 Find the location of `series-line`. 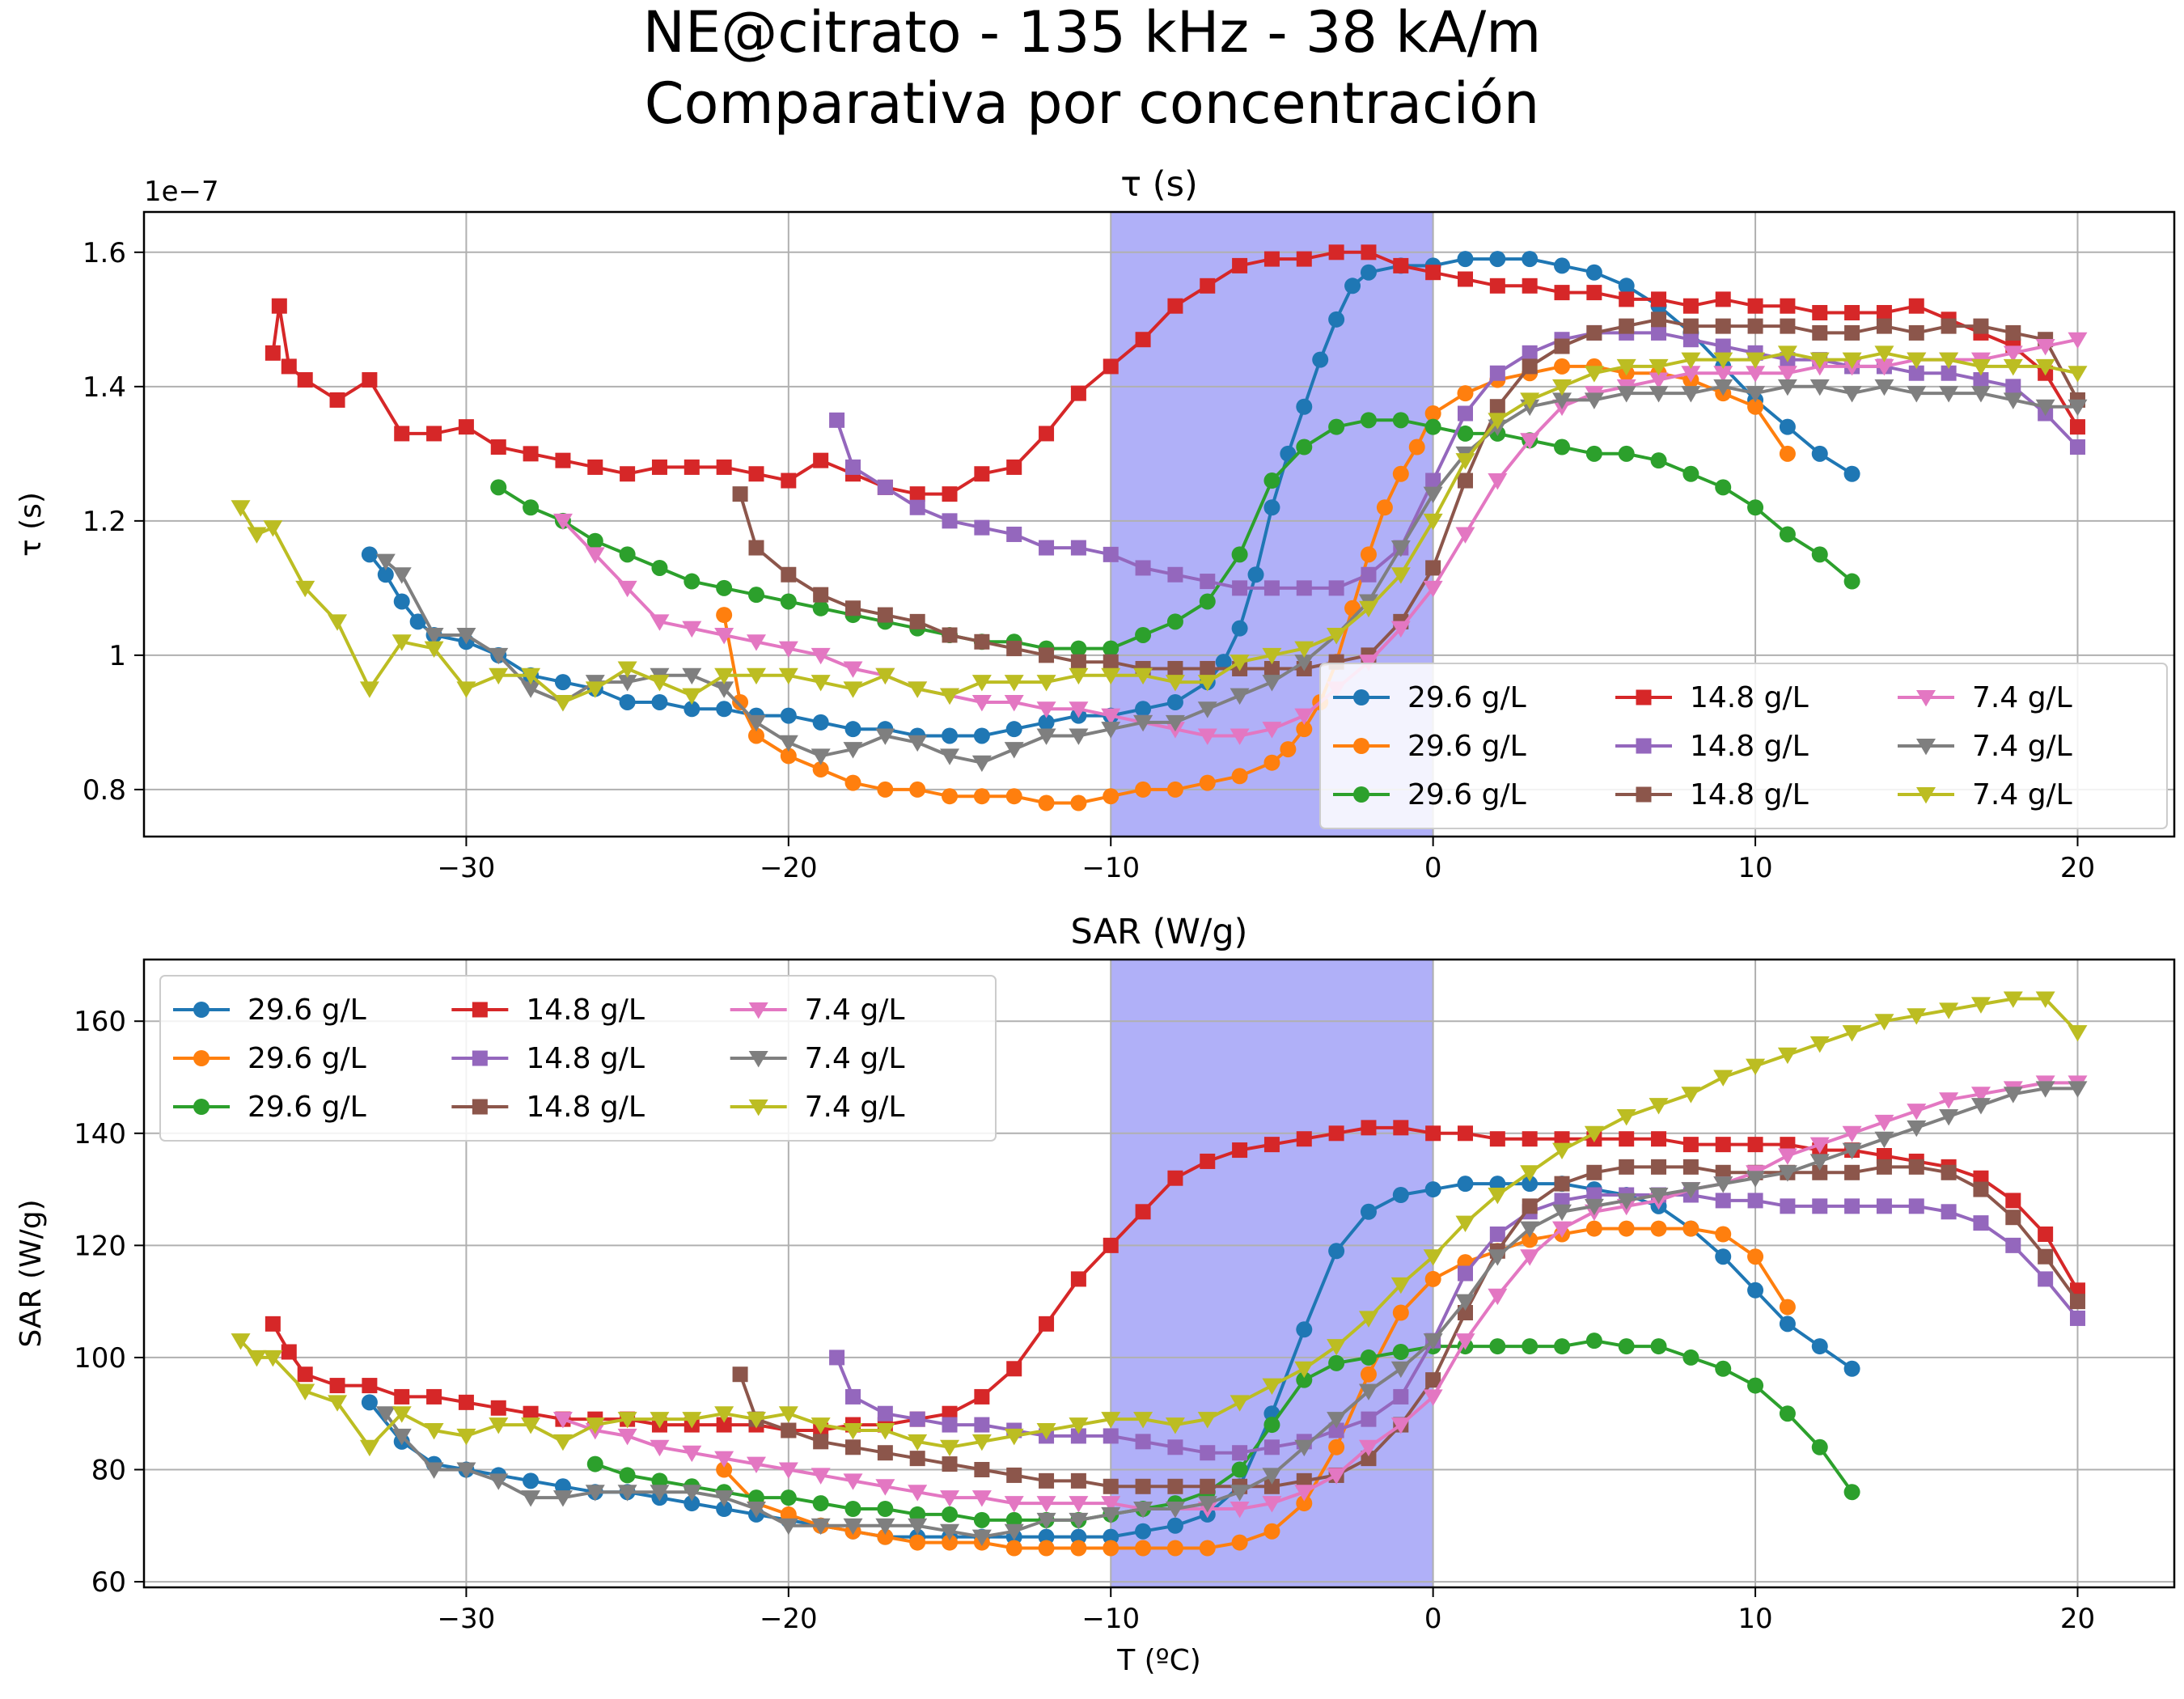

series-line is located at coordinates (1224, 1430).